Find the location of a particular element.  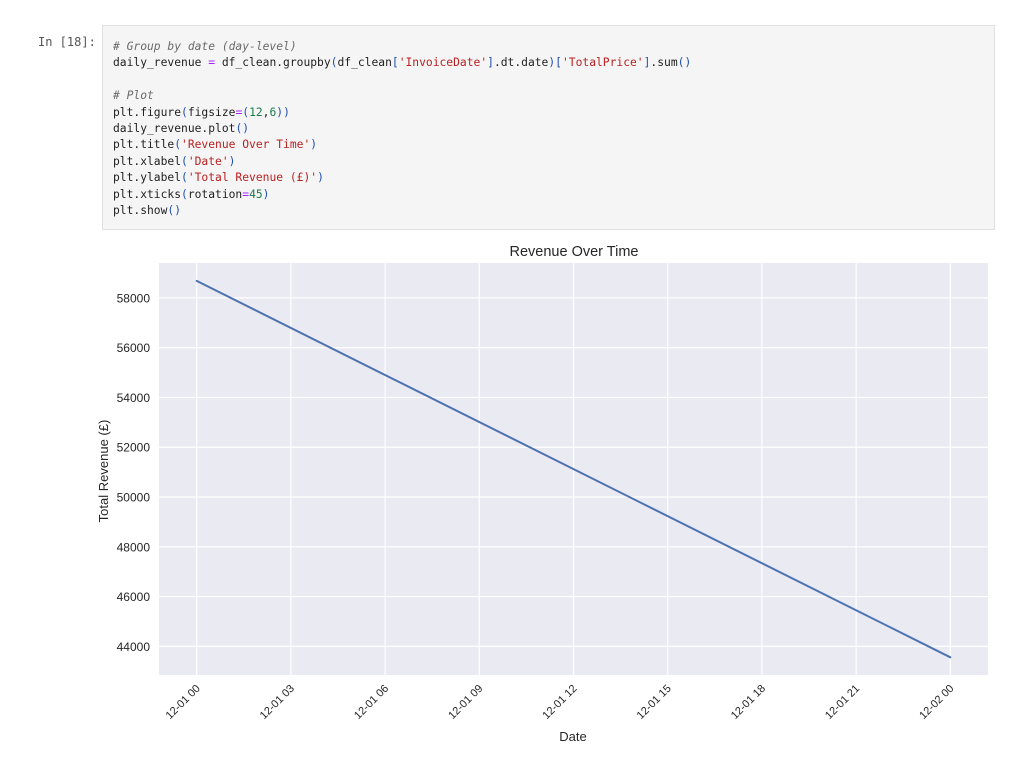

y-axis-label: Total Revenue (£) is located at coordinates (103, 471).